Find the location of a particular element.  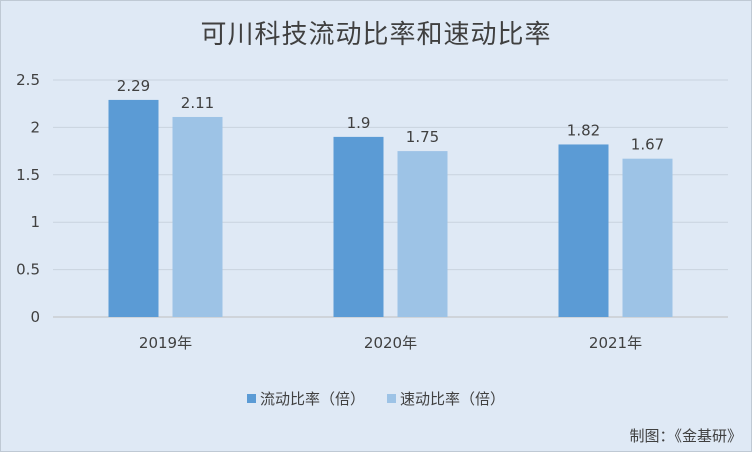

x-tick-label: 2019年 is located at coordinates (165, 343).